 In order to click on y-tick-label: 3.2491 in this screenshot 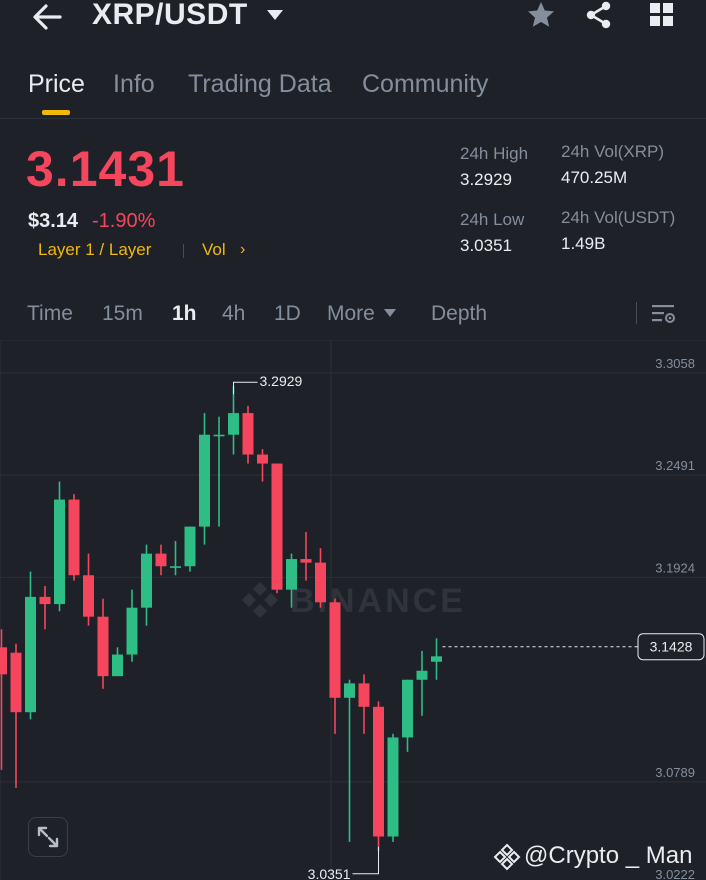, I will do `click(675, 465)`.